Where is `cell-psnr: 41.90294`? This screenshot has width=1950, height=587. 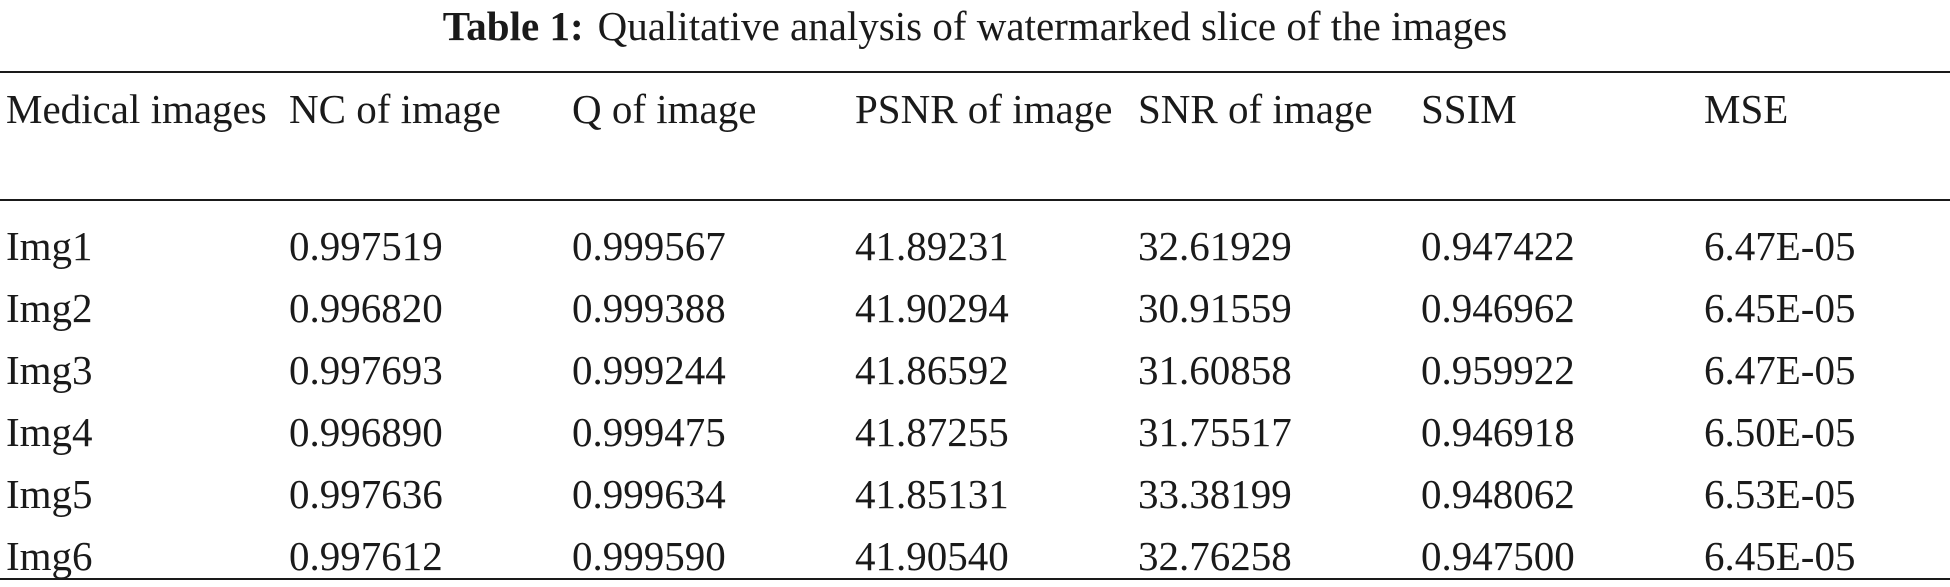 cell-psnr: 41.90294 is located at coordinates (932, 308).